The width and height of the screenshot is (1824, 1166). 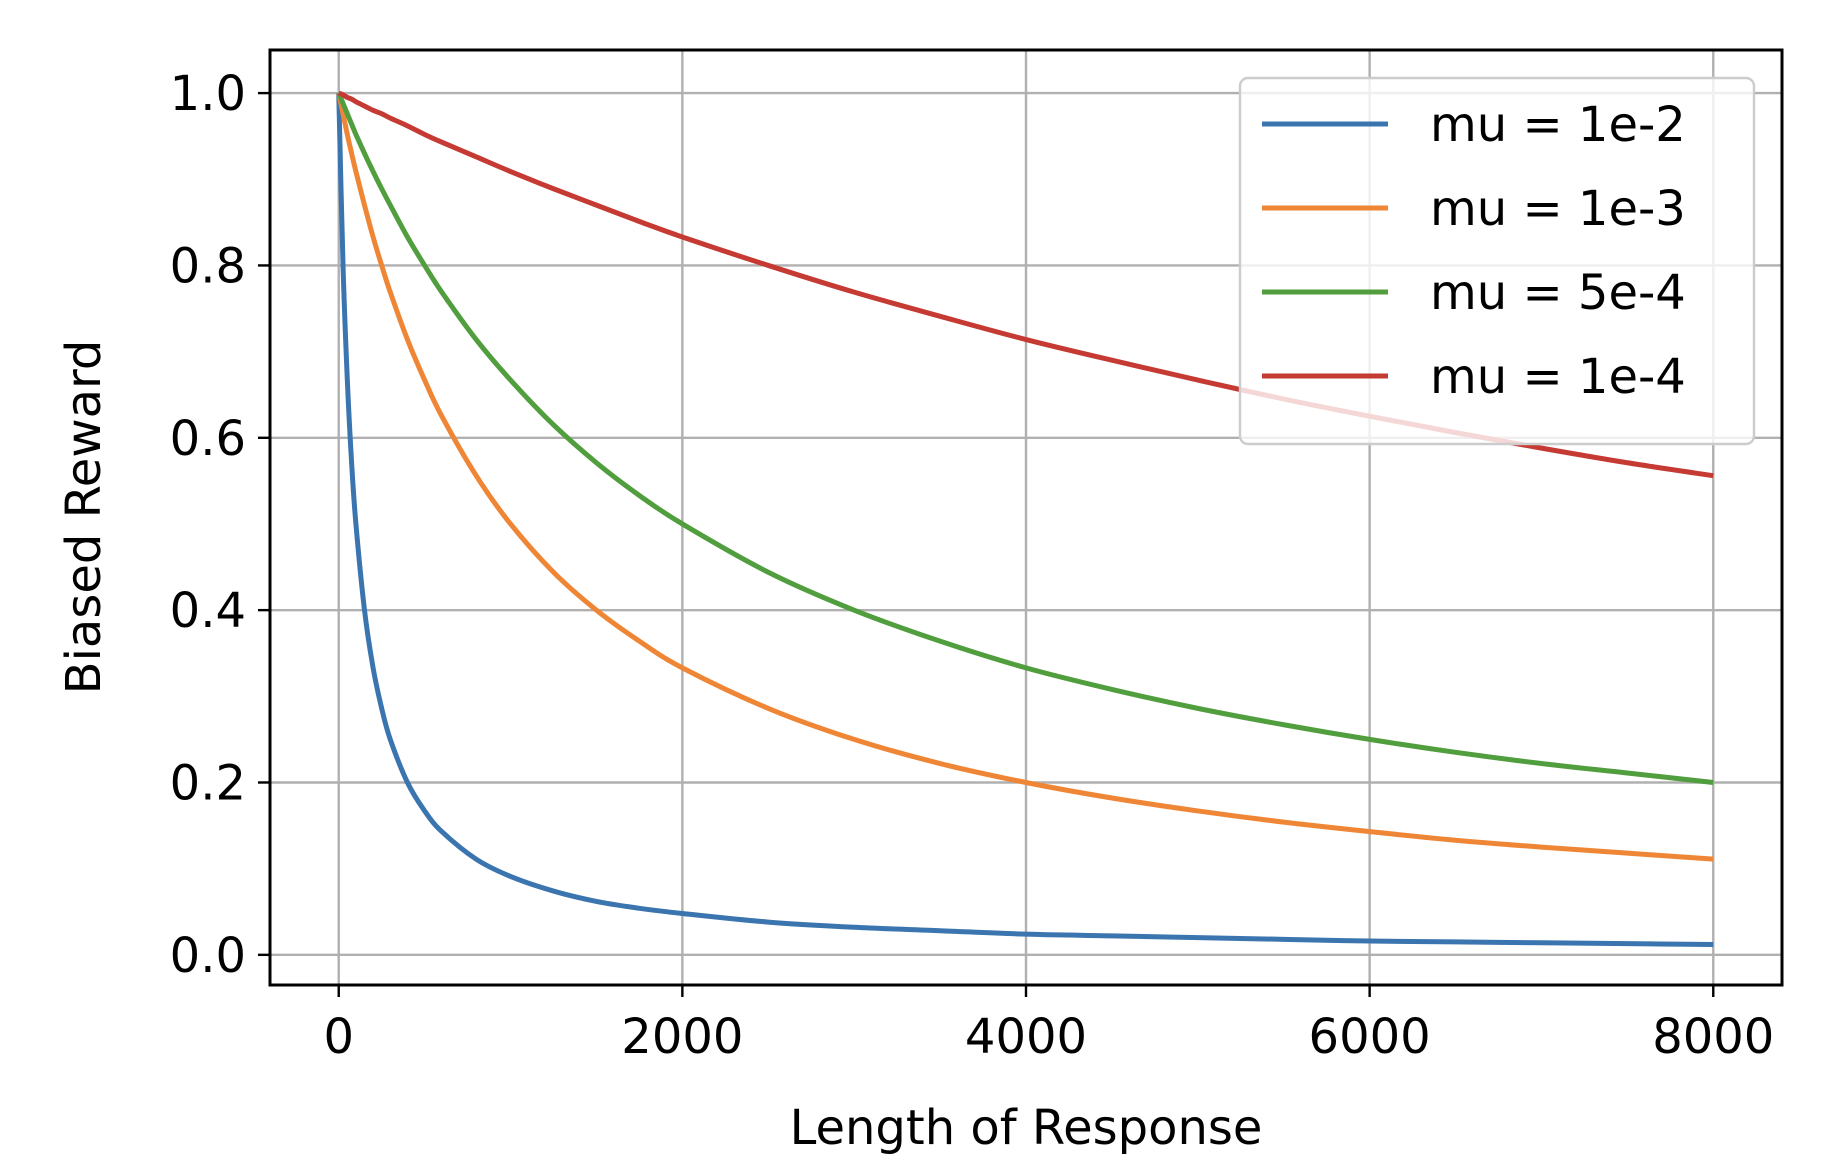 I want to click on x-axis-label: Length of Response, so click(x=1026, y=1128).